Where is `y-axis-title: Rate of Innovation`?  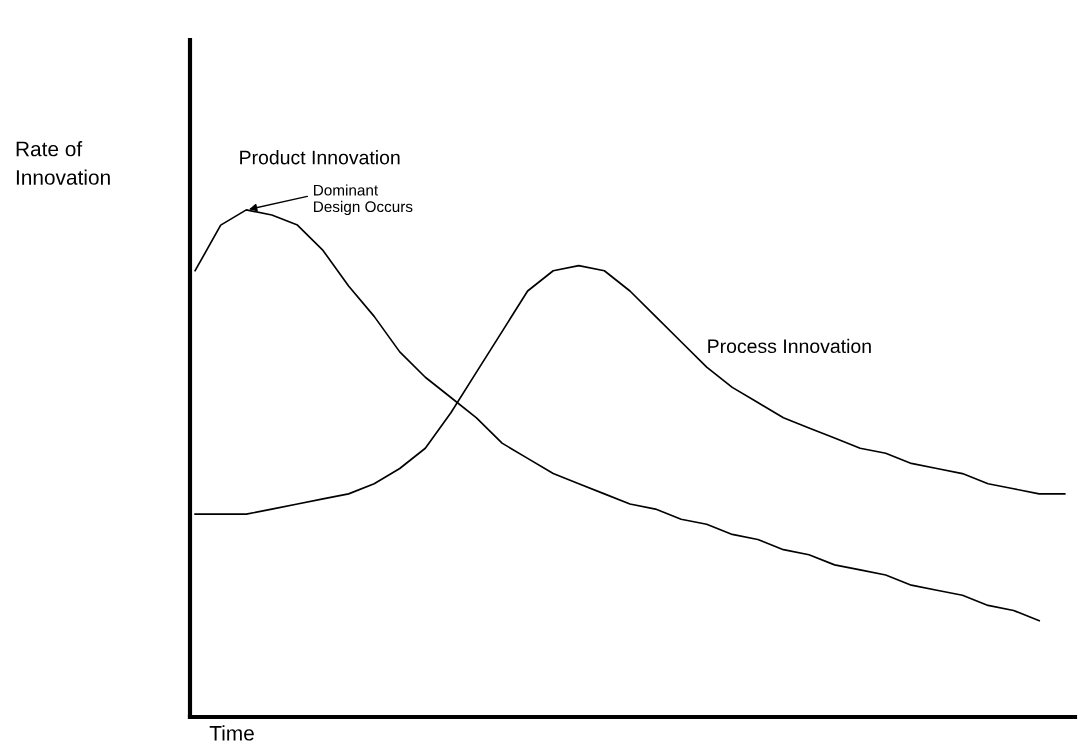 y-axis-title: Rate of Innovation is located at coordinates (63, 163).